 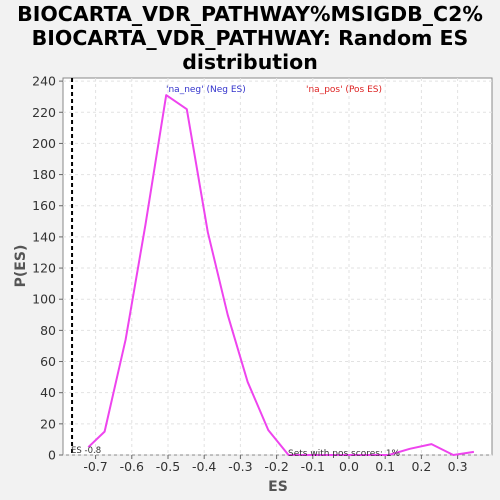 What do you see at coordinates (86, 451) in the screenshot?
I see `es-marker-label: ES -0.8` at bounding box center [86, 451].